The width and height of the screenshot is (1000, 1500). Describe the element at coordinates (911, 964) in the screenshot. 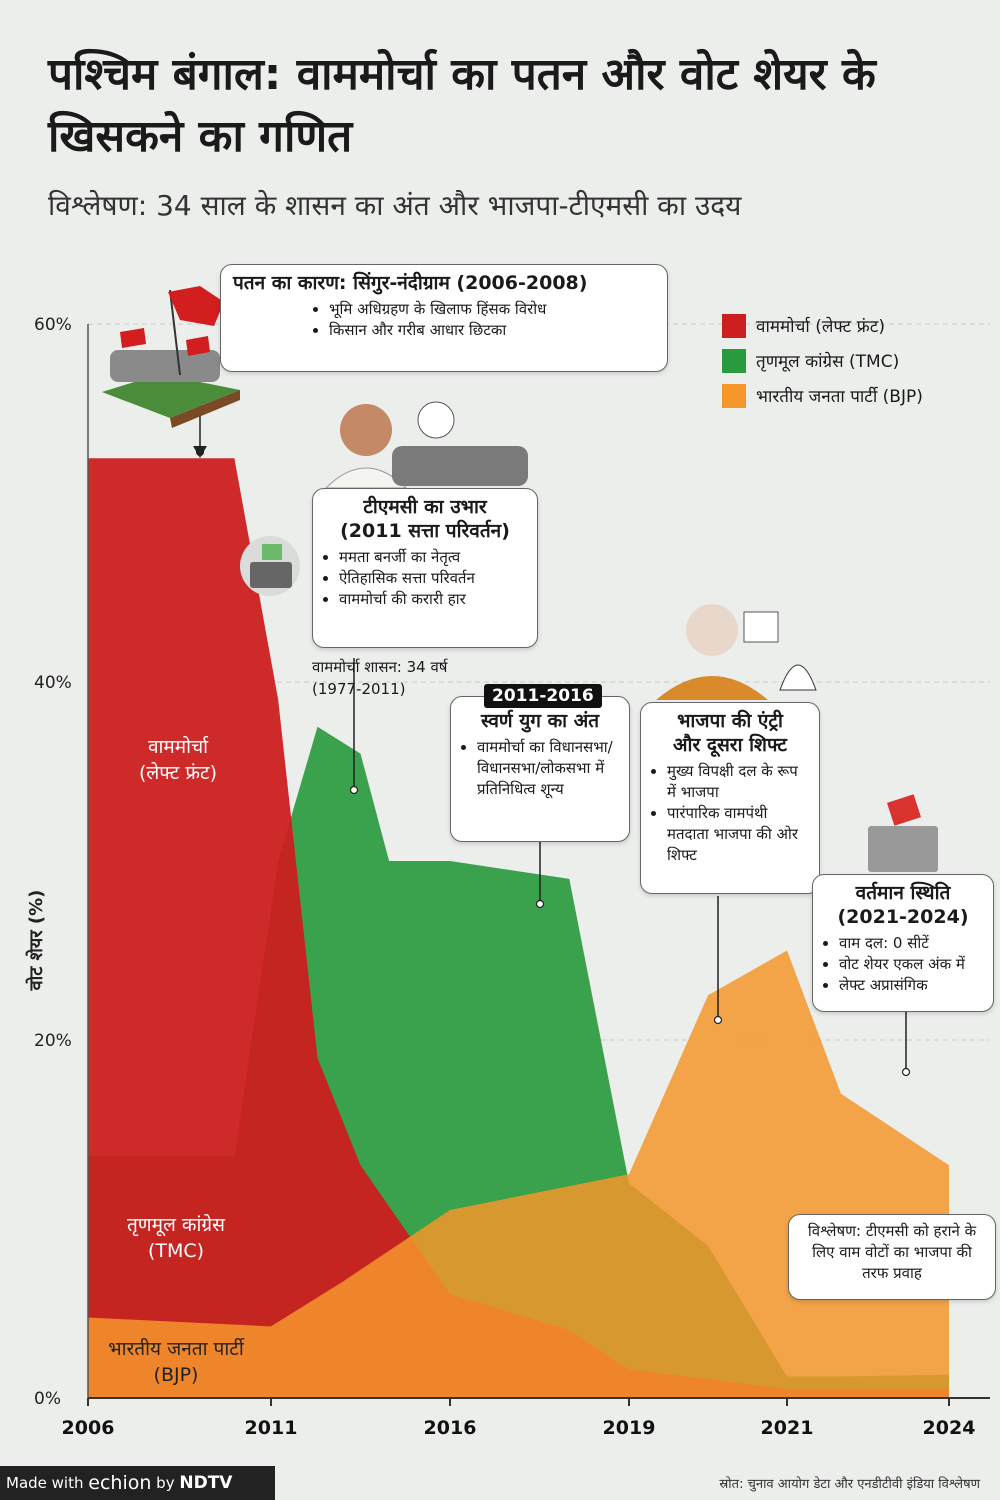

I see `callout-bullet: वोट शेयर एकल अंक में` at that location.